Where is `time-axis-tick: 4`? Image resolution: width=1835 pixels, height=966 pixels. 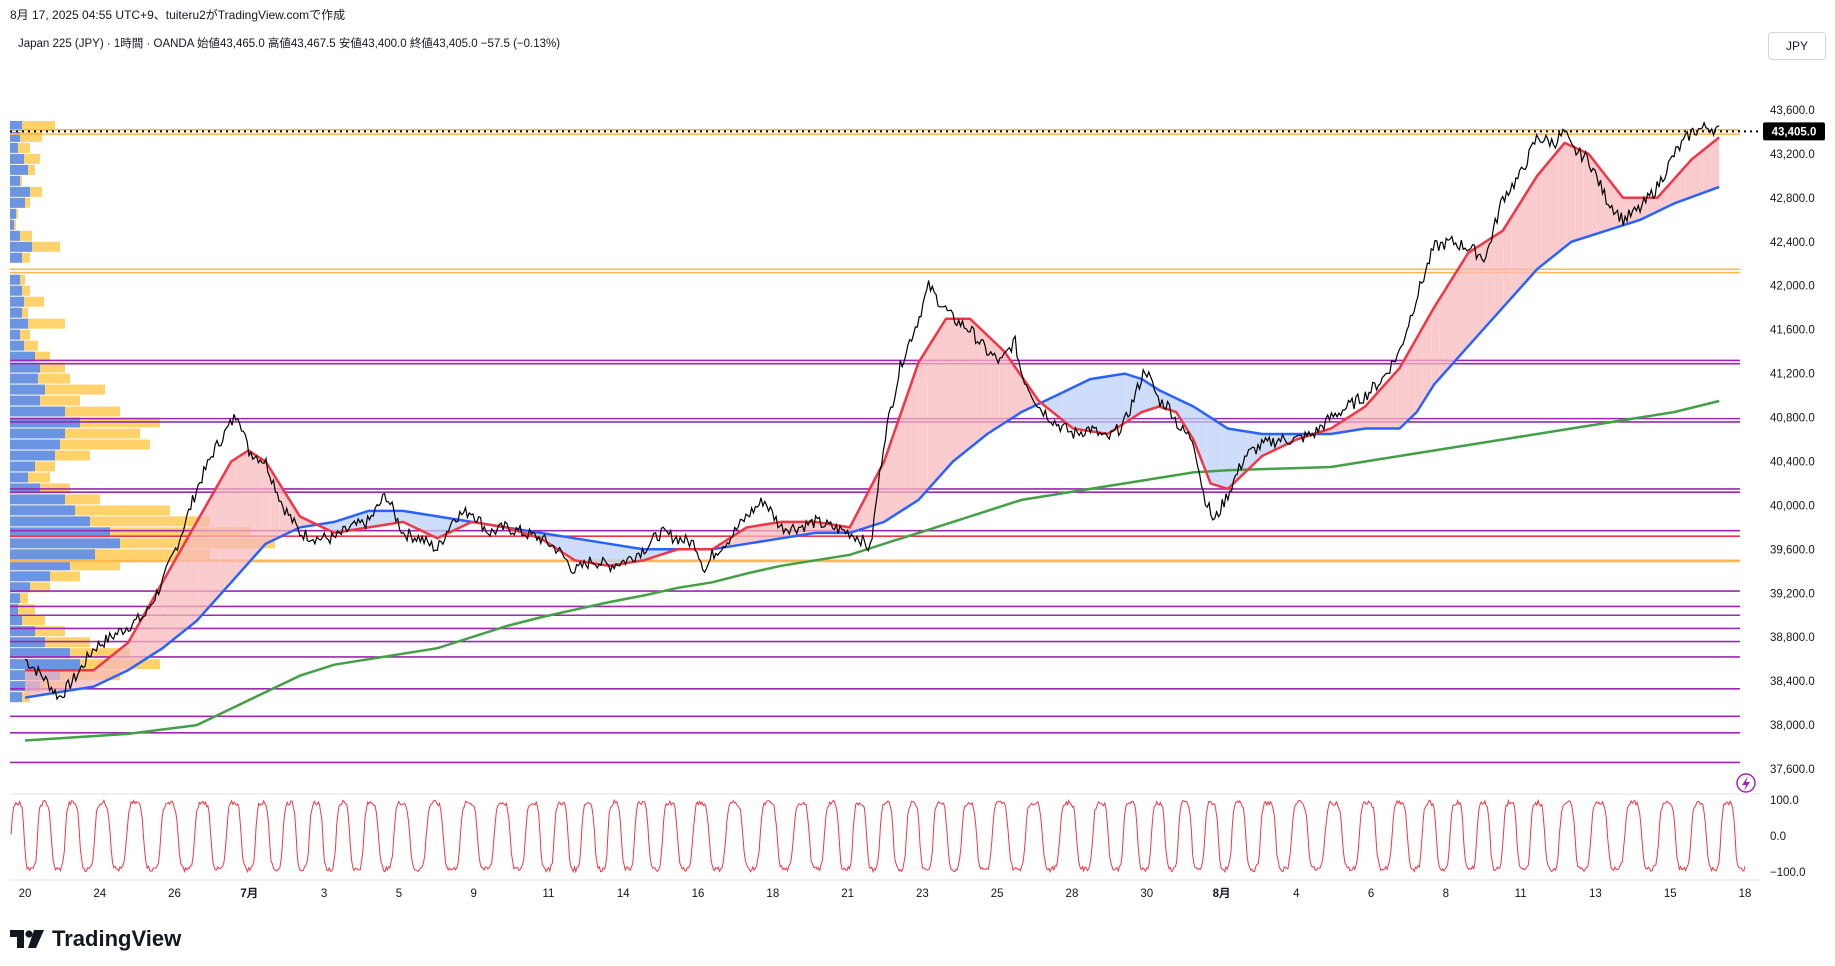
time-axis-tick: 4 is located at coordinates (1296, 894).